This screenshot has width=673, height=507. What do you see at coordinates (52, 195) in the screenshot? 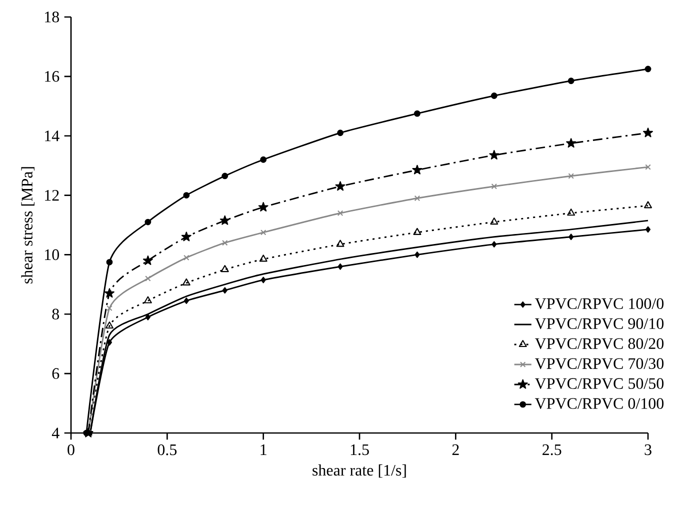
I see `y-tick-label: 12` at bounding box center [52, 195].